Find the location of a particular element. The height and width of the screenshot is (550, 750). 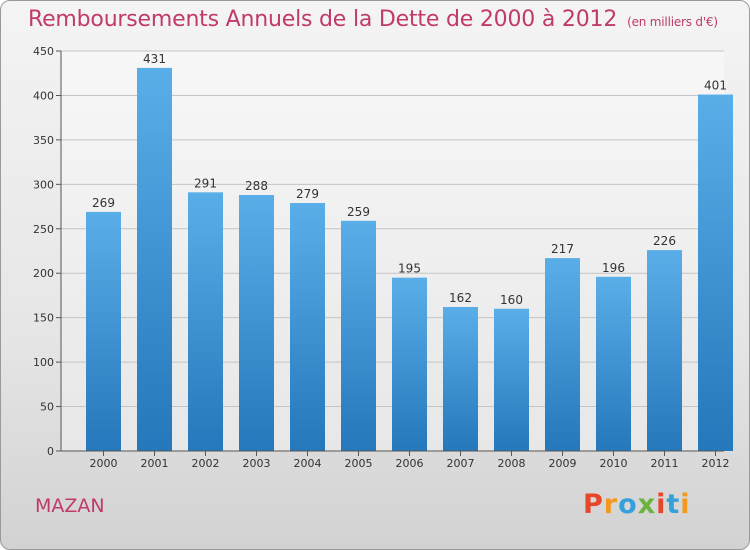

y-tick-label: 100 is located at coordinates (43, 362).